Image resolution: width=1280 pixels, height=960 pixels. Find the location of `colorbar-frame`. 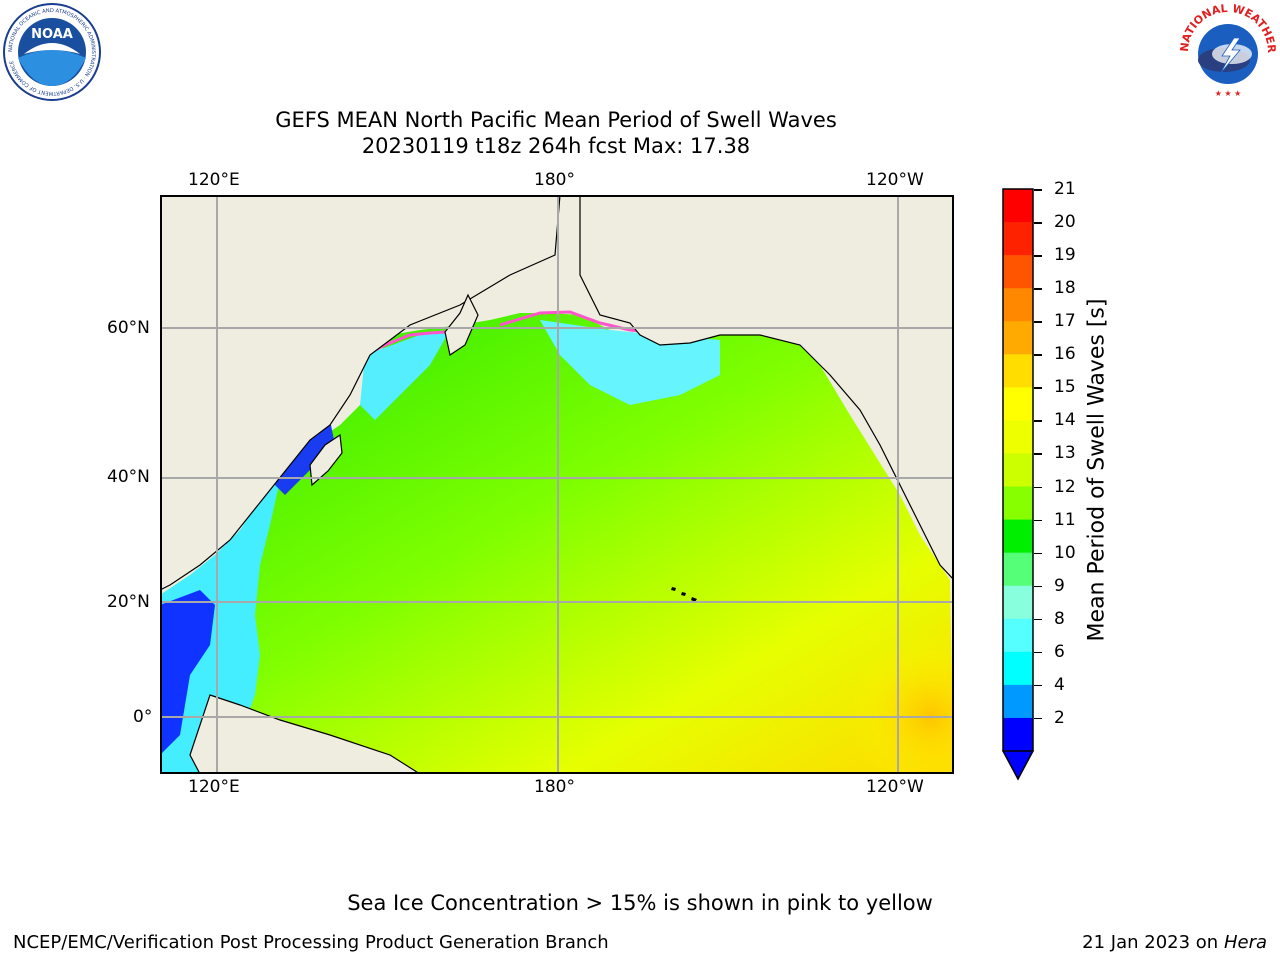

colorbar-frame is located at coordinates (1018, 469).